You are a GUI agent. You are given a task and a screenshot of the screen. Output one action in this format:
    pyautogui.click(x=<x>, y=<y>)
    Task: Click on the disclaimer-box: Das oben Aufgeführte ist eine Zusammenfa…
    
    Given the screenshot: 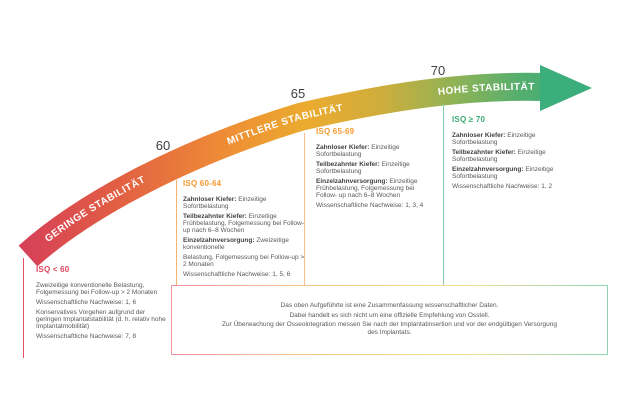 What is the action you would take?
    pyautogui.click(x=389, y=320)
    